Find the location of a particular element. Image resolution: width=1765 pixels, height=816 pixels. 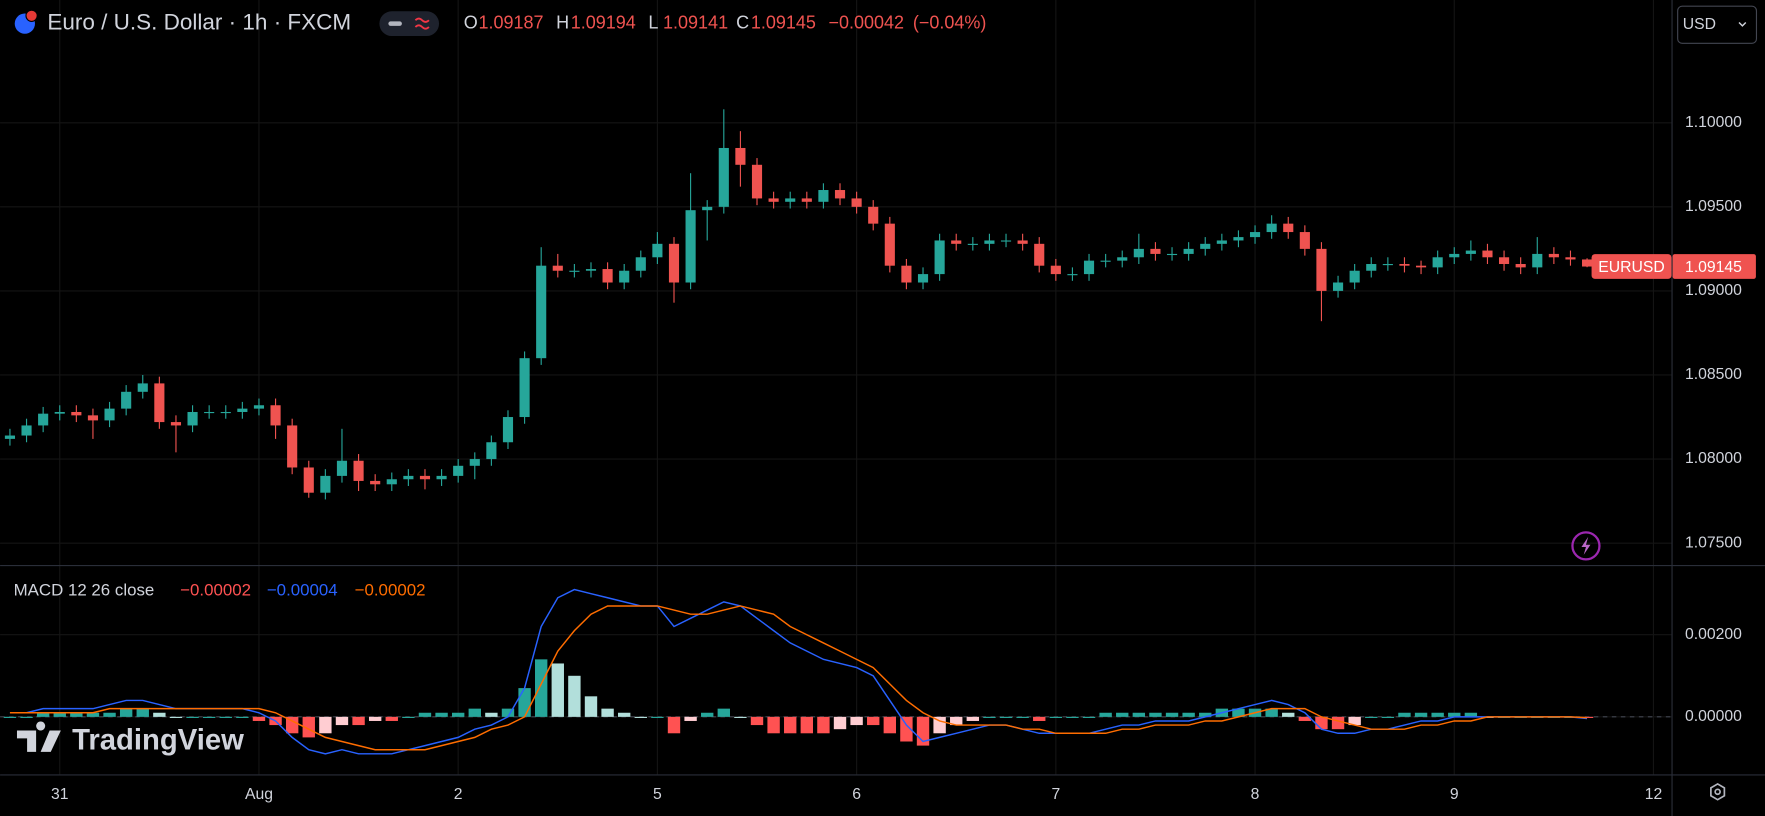

x-tick-label: 31 is located at coordinates (60, 794).